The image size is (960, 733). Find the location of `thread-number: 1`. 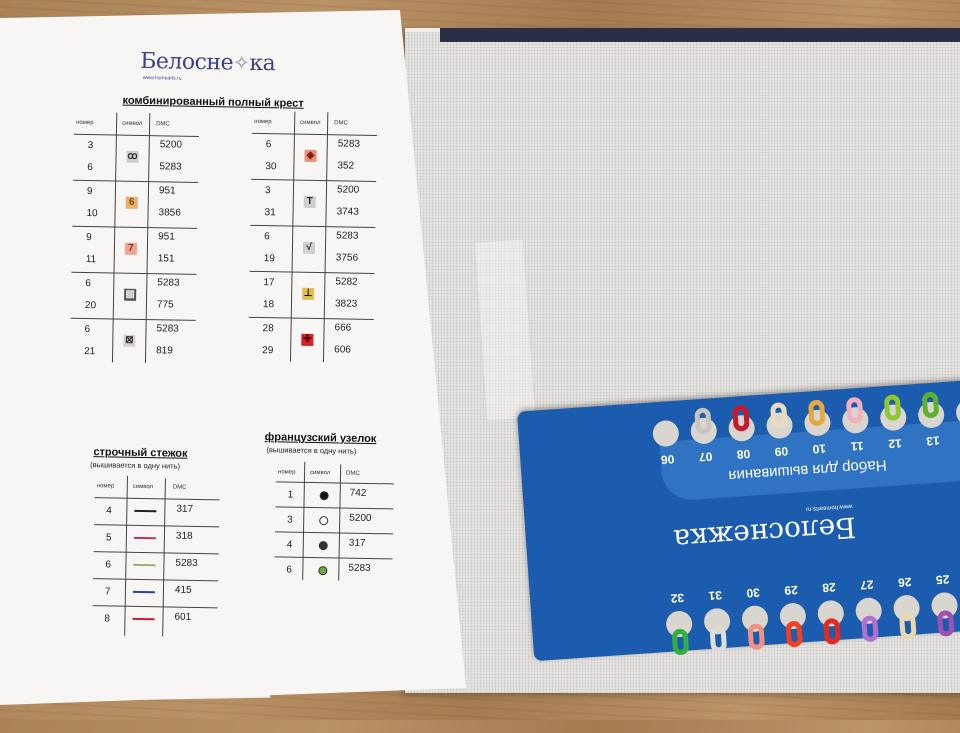

thread-number: 1 is located at coordinates (291, 495).